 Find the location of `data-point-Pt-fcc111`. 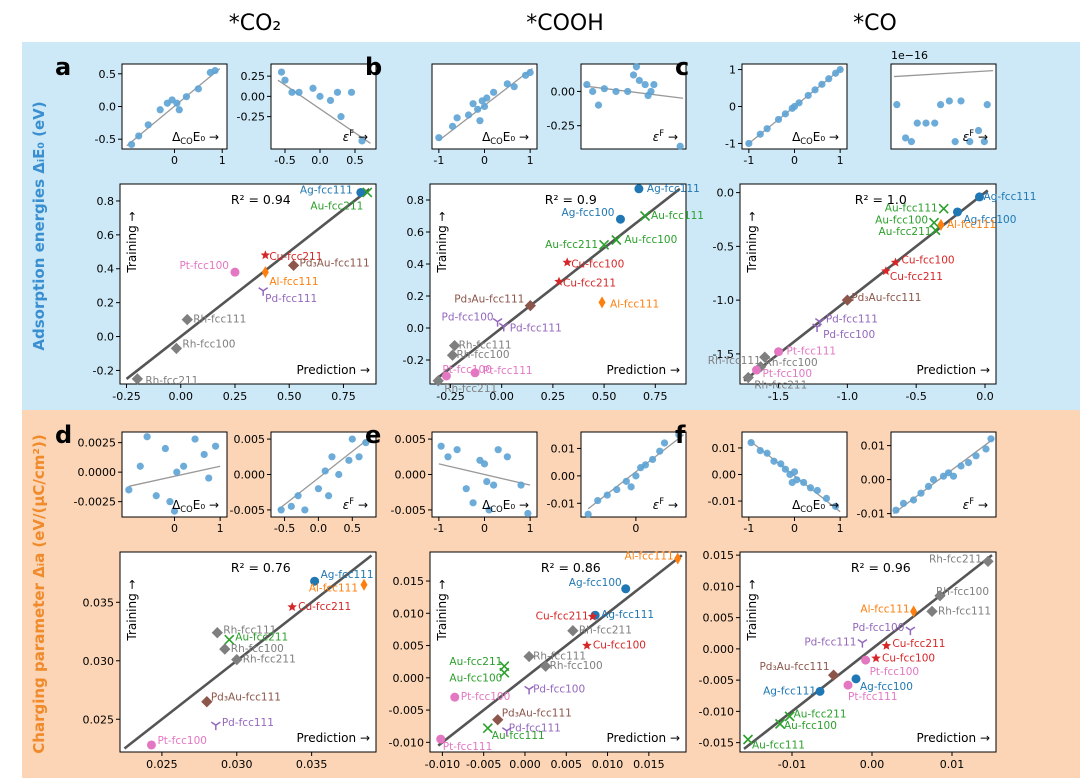

data-point-Pt-fcc111 is located at coordinates (848, 685).